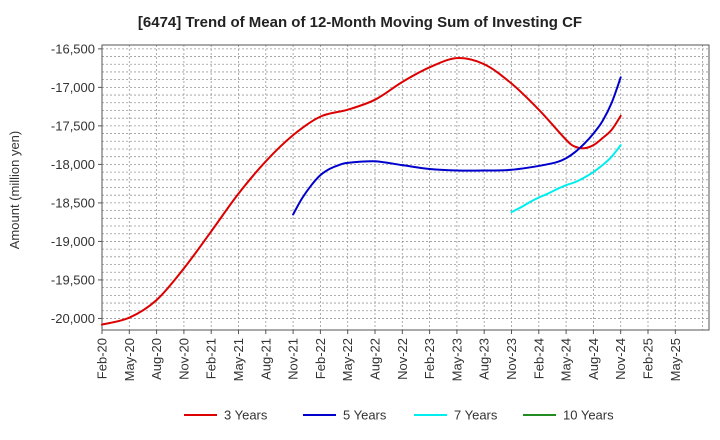  What do you see at coordinates (402, 359) in the screenshot?
I see `x-tick-label: Nov-22` at bounding box center [402, 359].